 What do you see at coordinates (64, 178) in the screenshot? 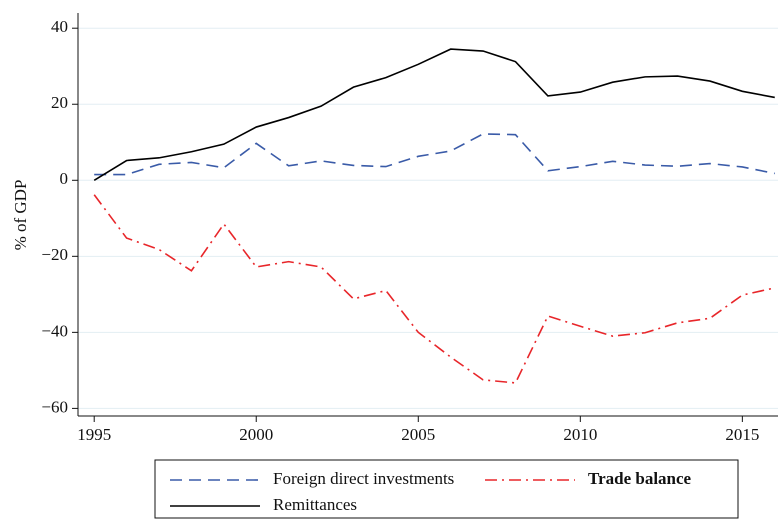
I see `y-tick-label: 0` at bounding box center [64, 178].